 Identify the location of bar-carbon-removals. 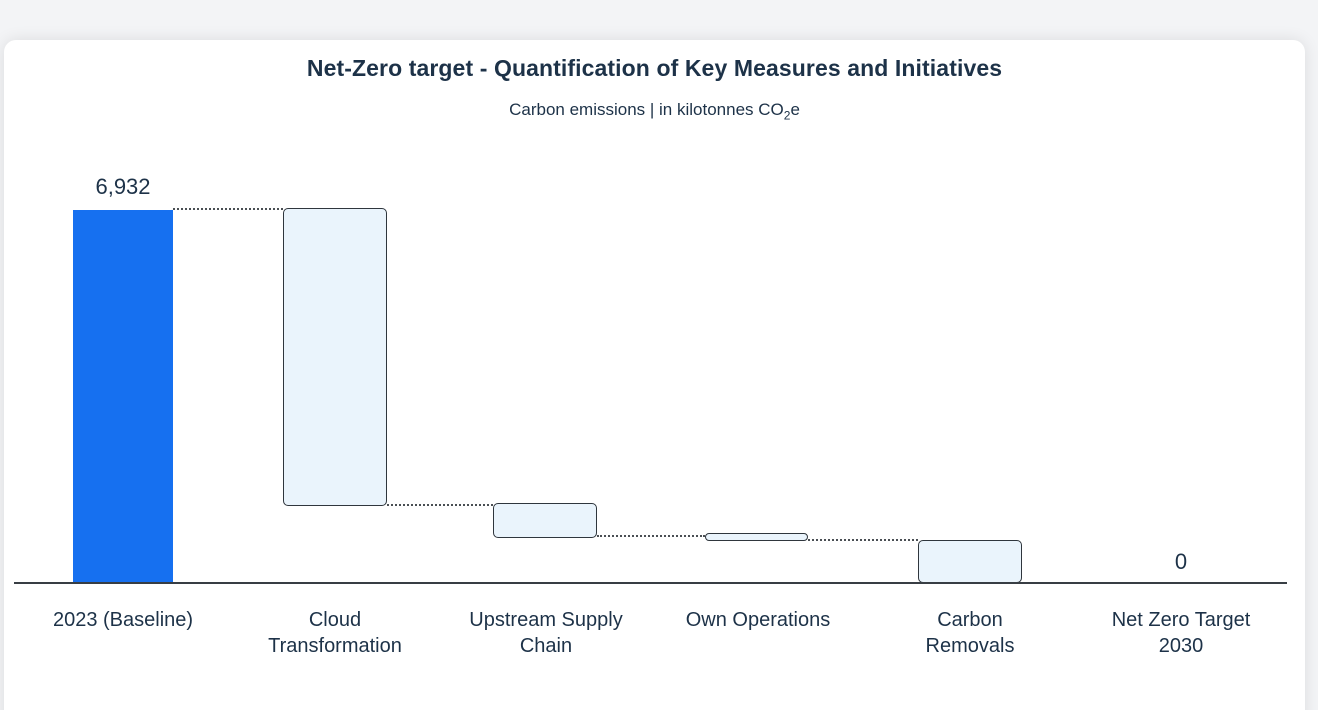
(970, 561).